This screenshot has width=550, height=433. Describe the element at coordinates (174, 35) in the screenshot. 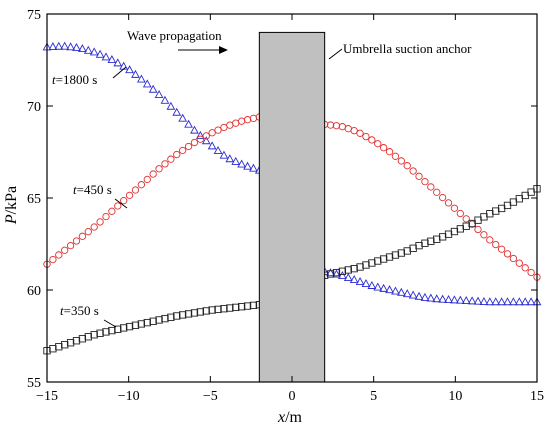

I see `wave-propagation-label: Wave propagation` at that location.